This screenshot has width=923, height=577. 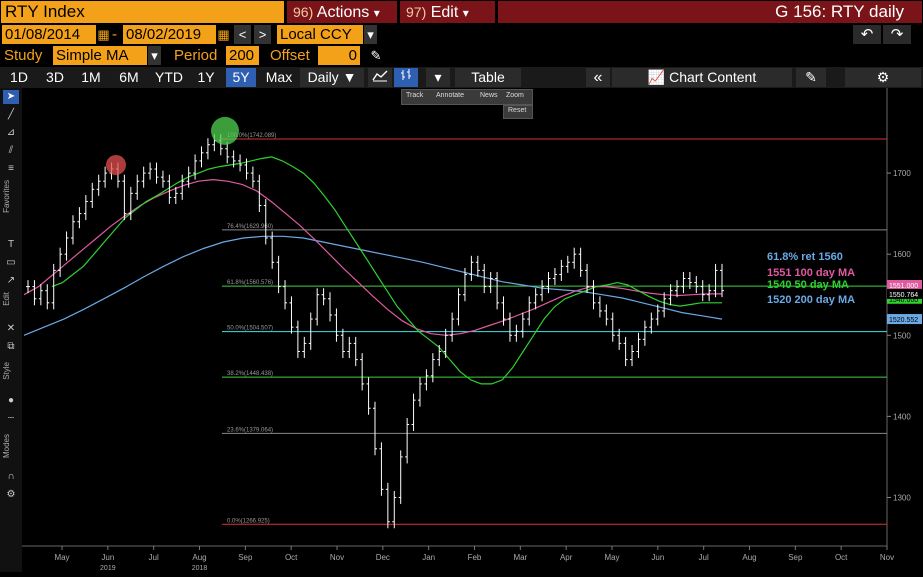 What do you see at coordinates (320, 34) in the screenshot?
I see `currency-select: Local CCY` at bounding box center [320, 34].